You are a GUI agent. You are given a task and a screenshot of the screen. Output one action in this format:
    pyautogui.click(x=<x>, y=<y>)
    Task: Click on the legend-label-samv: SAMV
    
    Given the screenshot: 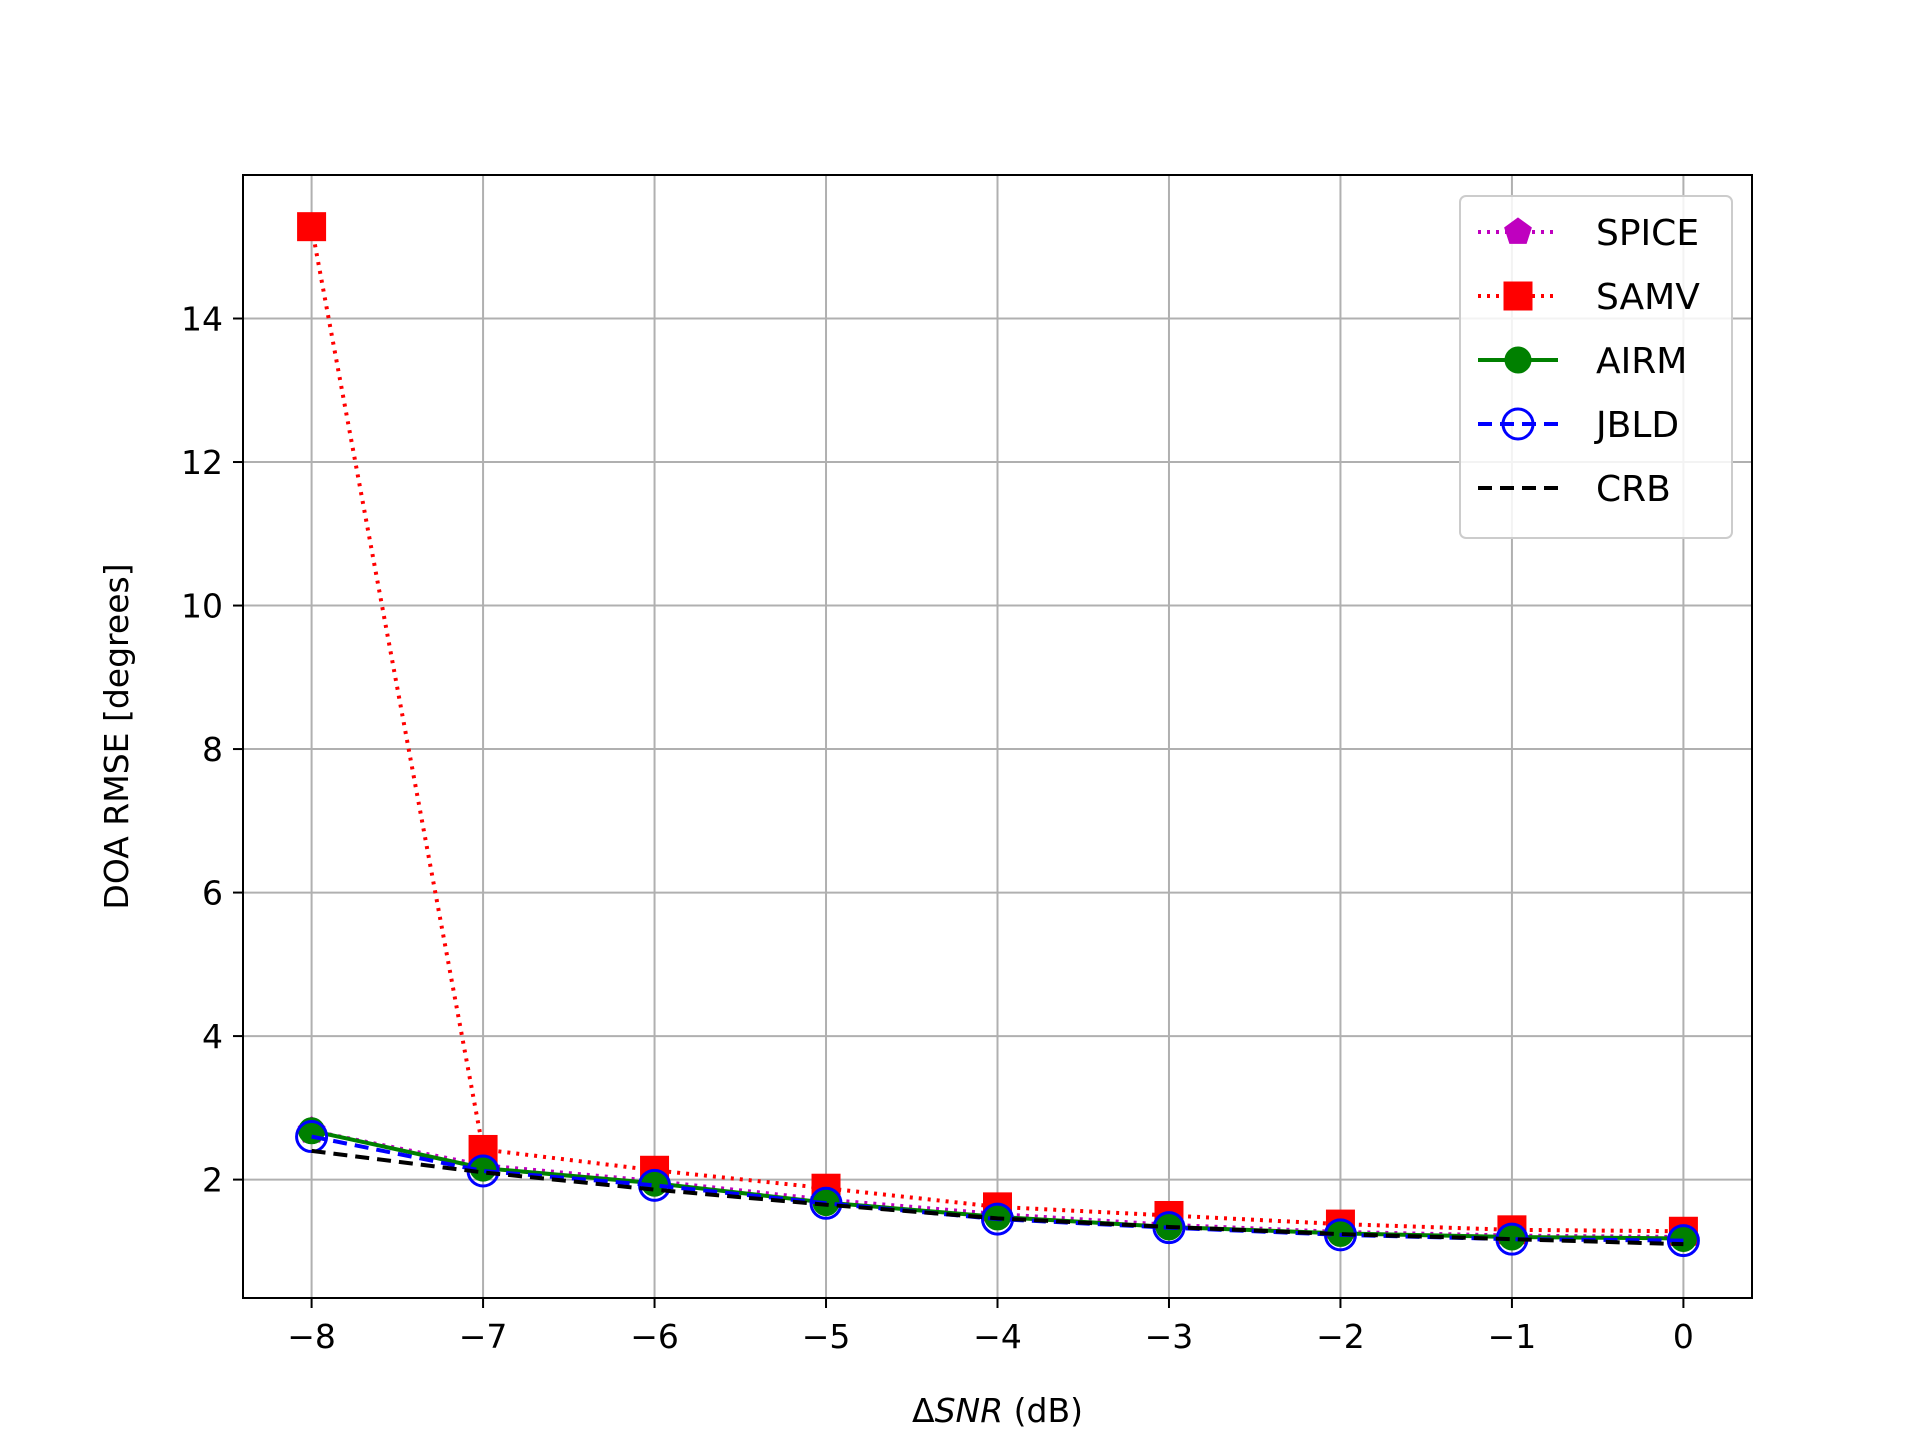 What is the action you would take?
    pyautogui.click(x=1648, y=297)
    